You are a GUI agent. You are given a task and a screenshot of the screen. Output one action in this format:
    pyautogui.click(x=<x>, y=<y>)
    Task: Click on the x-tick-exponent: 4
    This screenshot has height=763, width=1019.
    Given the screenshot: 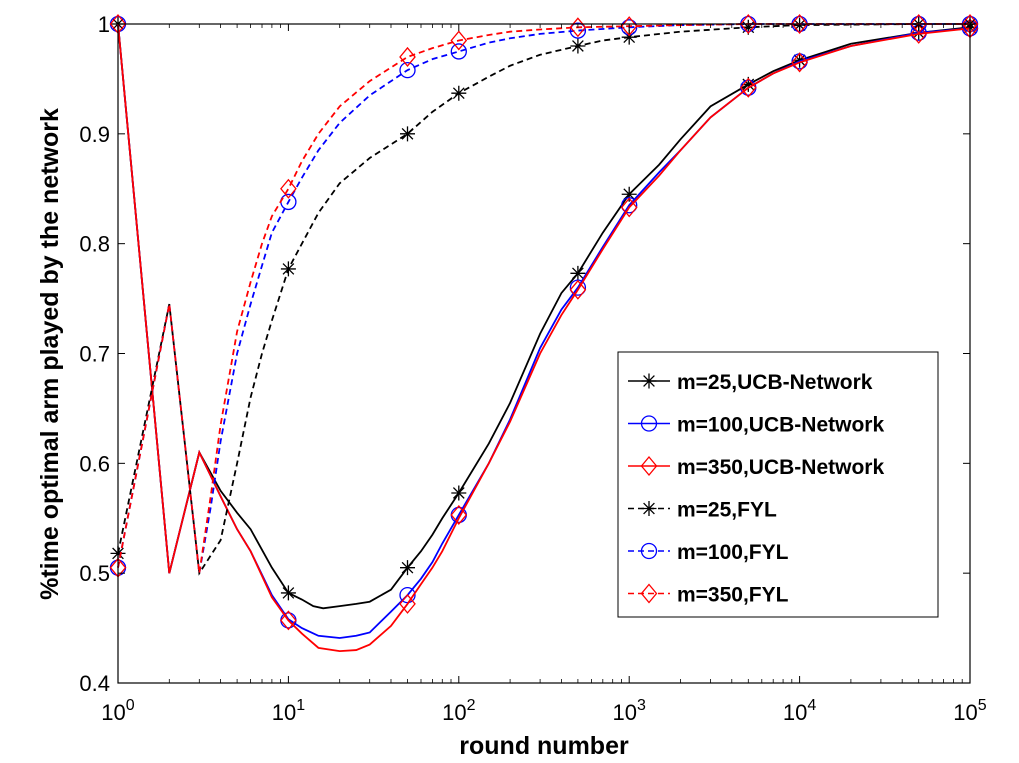 What is the action you would take?
    pyautogui.click(x=811, y=705)
    